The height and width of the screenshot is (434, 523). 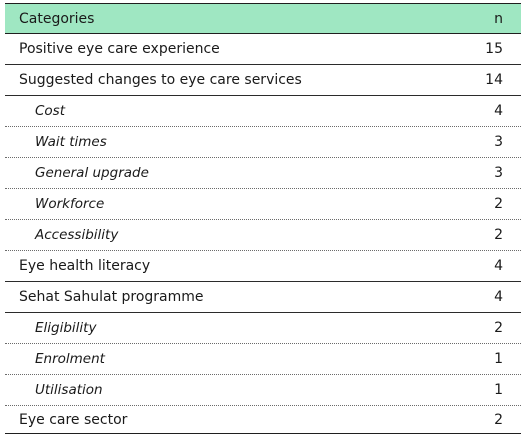 What do you see at coordinates (57, 18) in the screenshot?
I see `header-categories: Categories` at bounding box center [57, 18].